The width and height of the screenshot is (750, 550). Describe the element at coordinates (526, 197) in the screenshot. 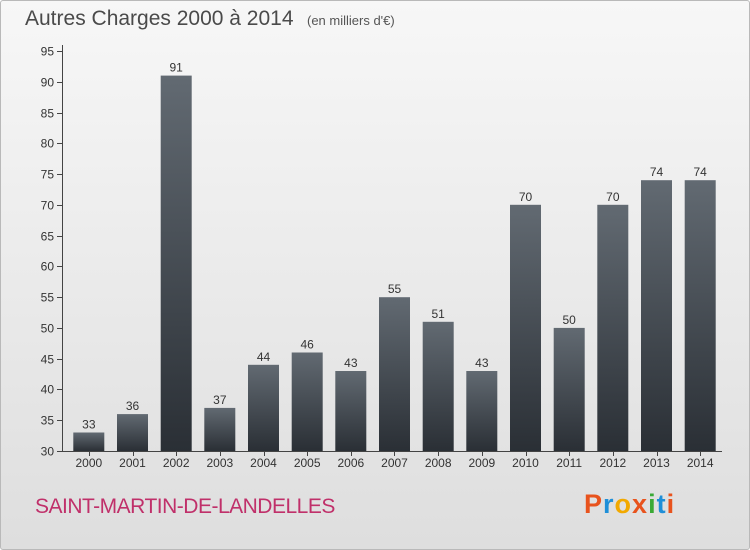

I see `data-label-2010: 70` at that location.